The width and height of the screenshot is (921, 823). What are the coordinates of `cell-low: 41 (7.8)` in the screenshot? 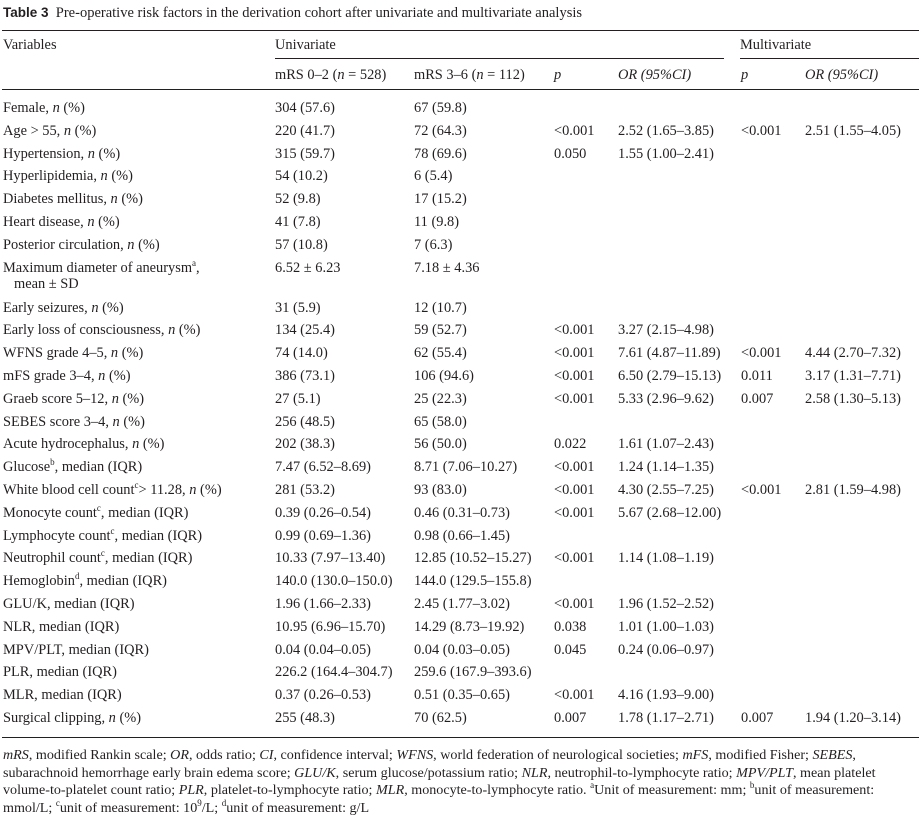 It's located at (298, 222).